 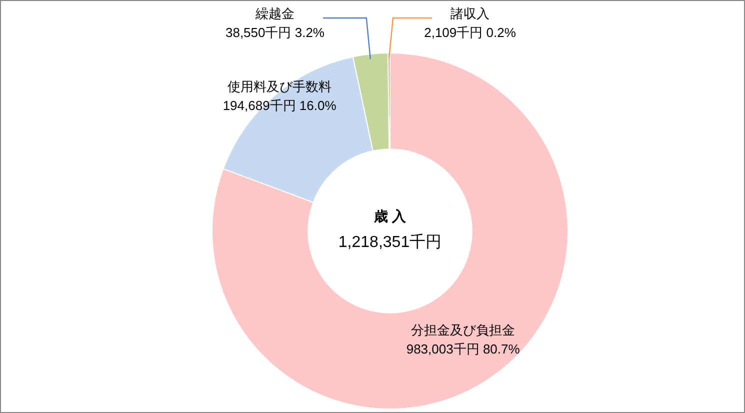 What do you see at coordinates (279, 105) in the screenshot?
I see `data-label: 194,689千円 16.0%` at bounding box center [279, 105].